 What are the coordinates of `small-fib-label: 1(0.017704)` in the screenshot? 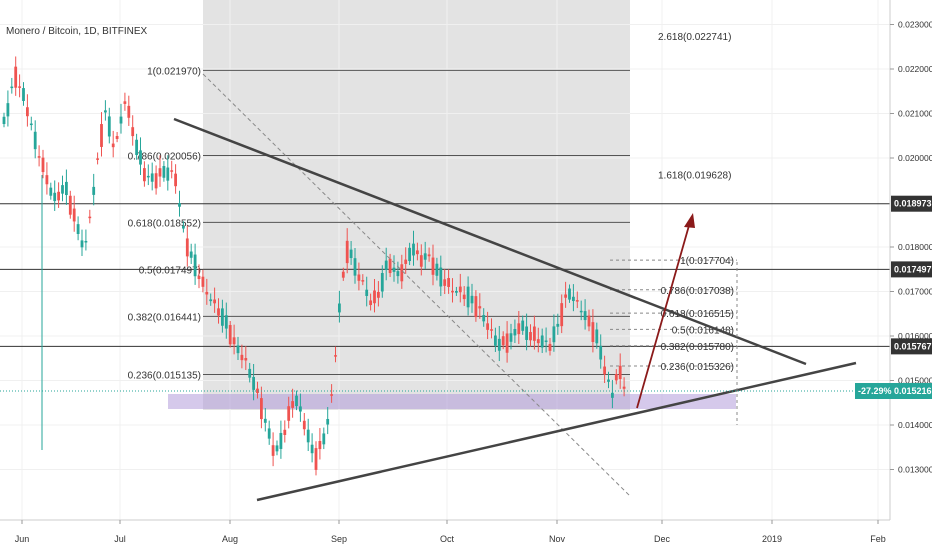 It's located at (707, 261).